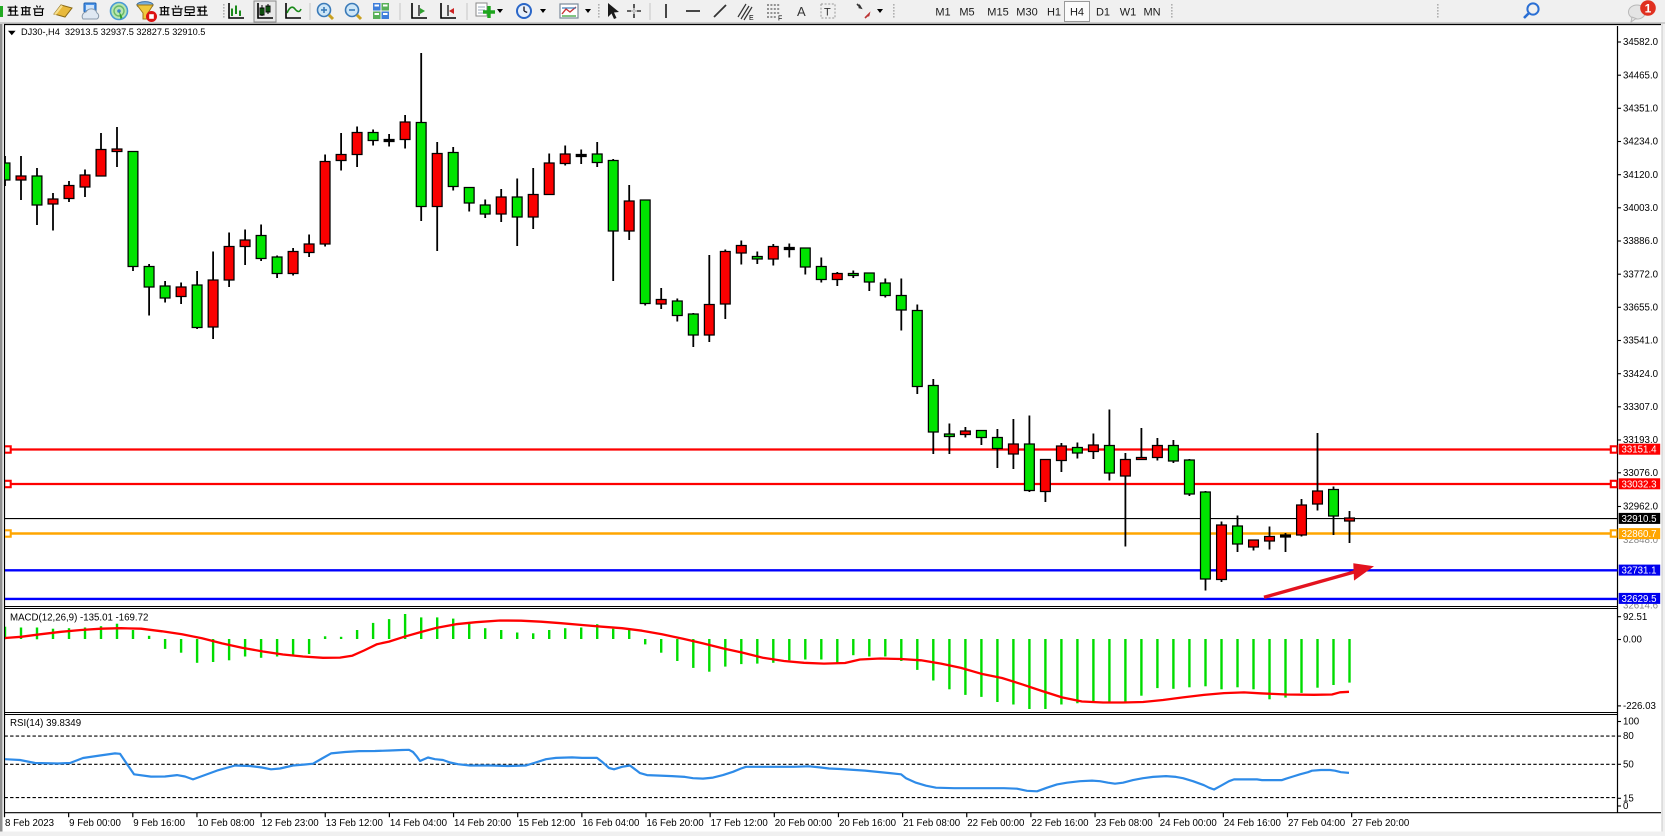 The height and width of the screenshot is (836, 1665). Describe the element at coordinates (159, 823) in the screenshot. I see `svg-text: 9 Feb 16:00` at that location.